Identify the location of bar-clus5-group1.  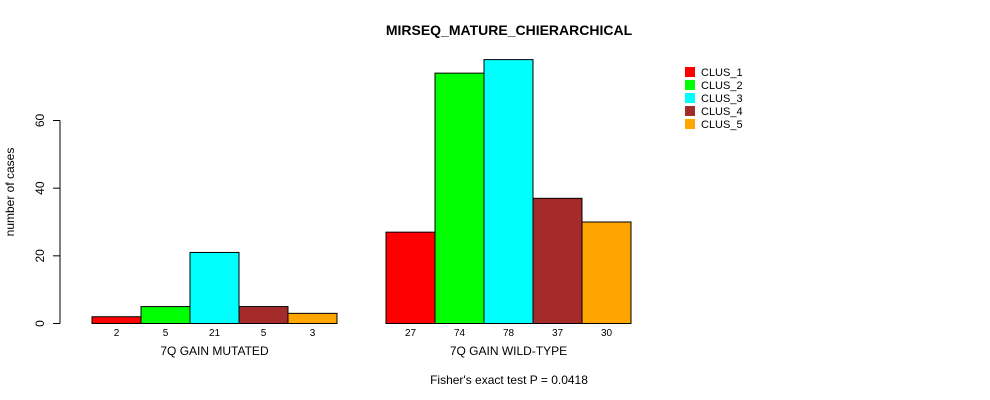
(312, 318).